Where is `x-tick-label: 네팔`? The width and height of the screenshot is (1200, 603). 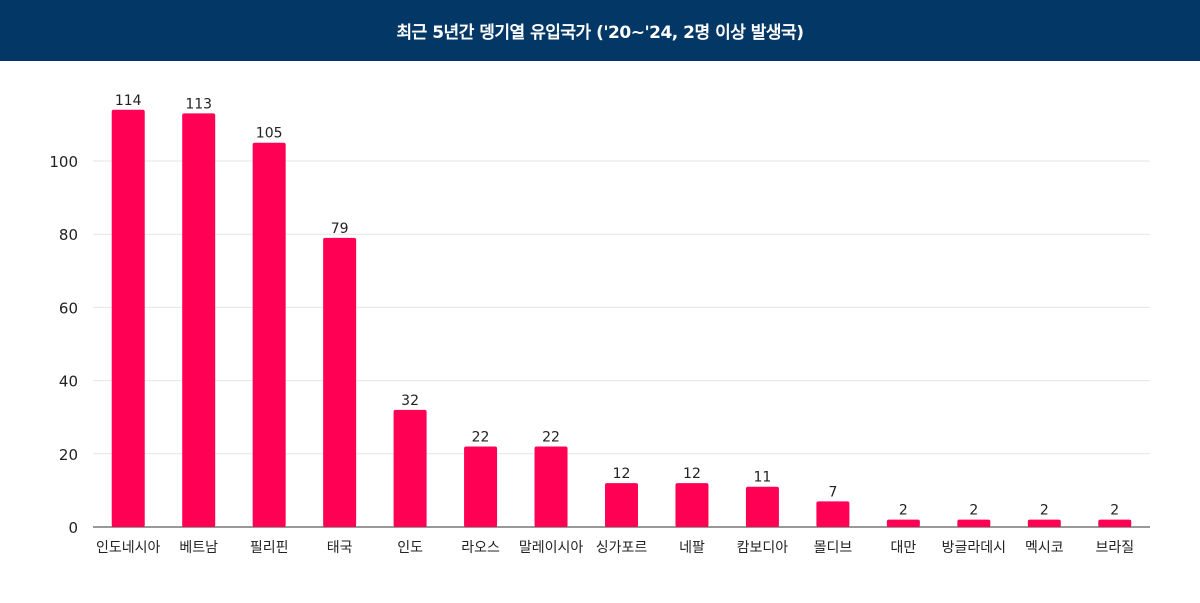
x-tick-label: 네팔 is located at coordinates (692, 548).